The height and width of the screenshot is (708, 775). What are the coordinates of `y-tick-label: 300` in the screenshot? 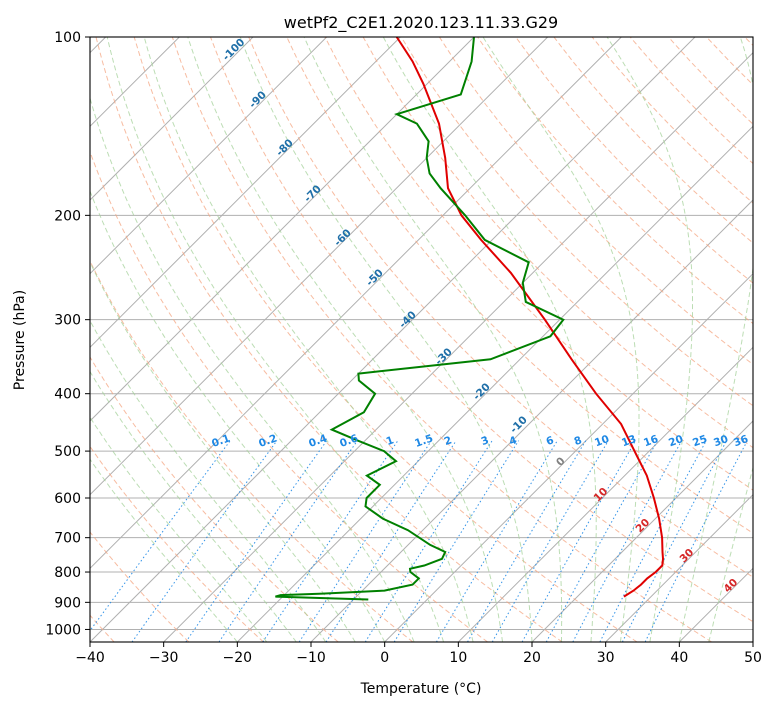 It's located at (67, 321).